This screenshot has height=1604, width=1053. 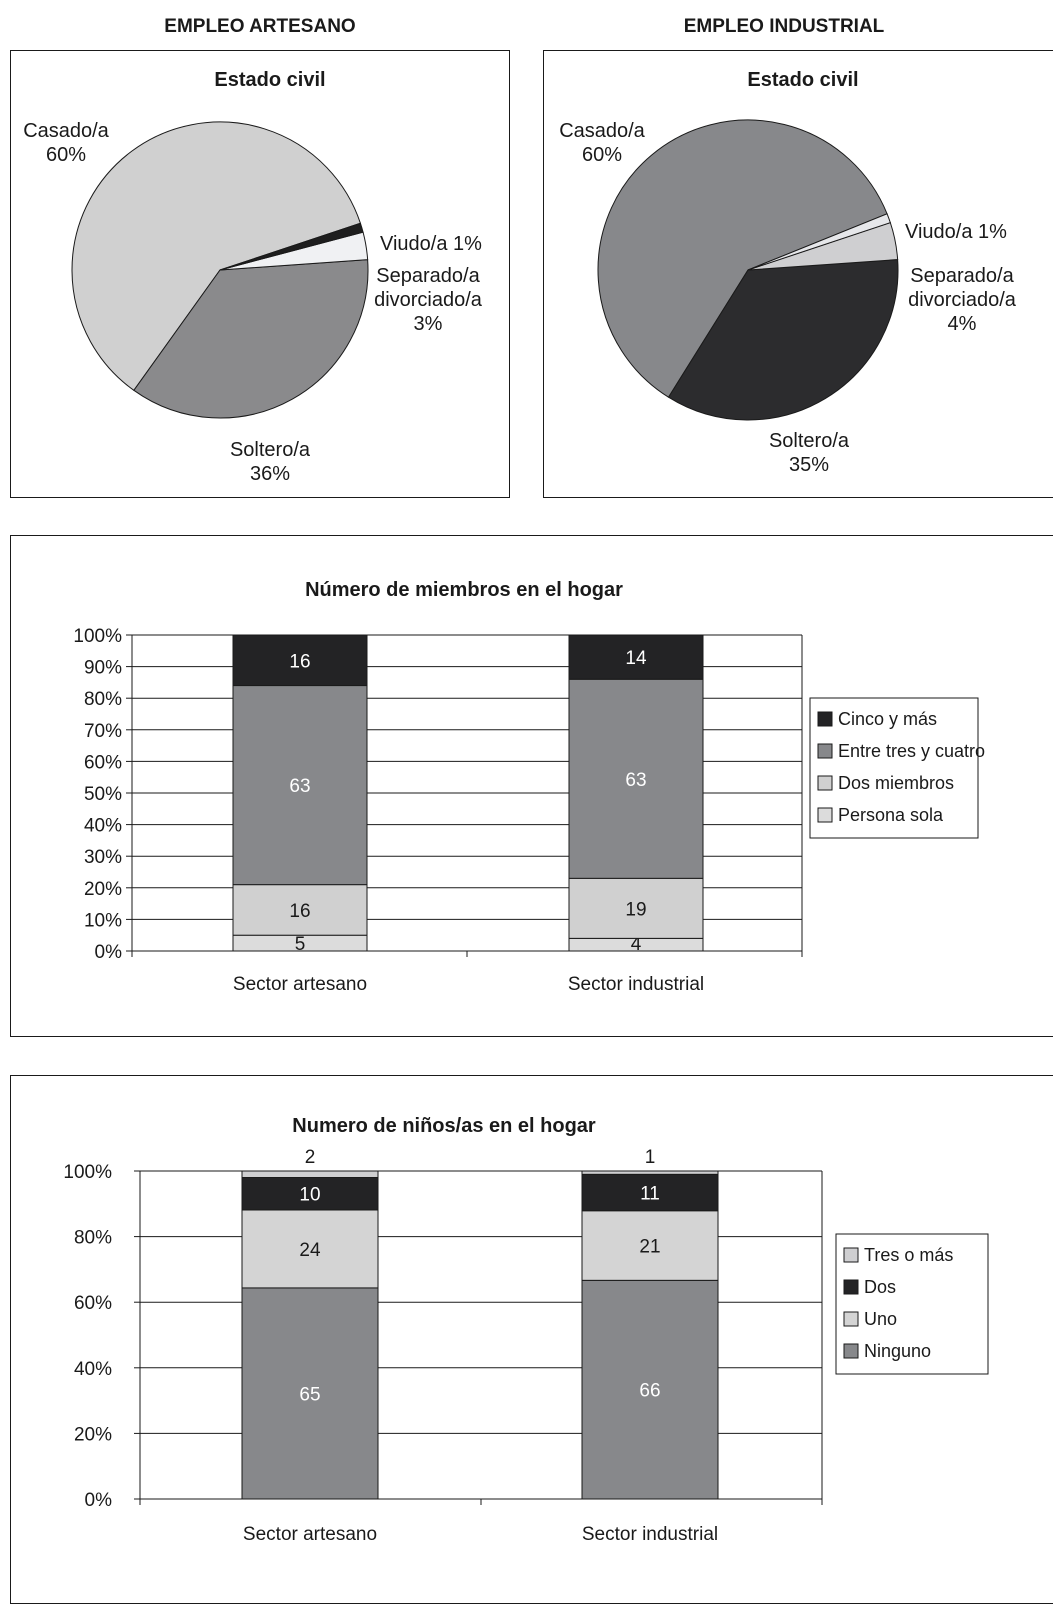 I want to click on y-tick-label: 30%, so click(x=103, y=857).